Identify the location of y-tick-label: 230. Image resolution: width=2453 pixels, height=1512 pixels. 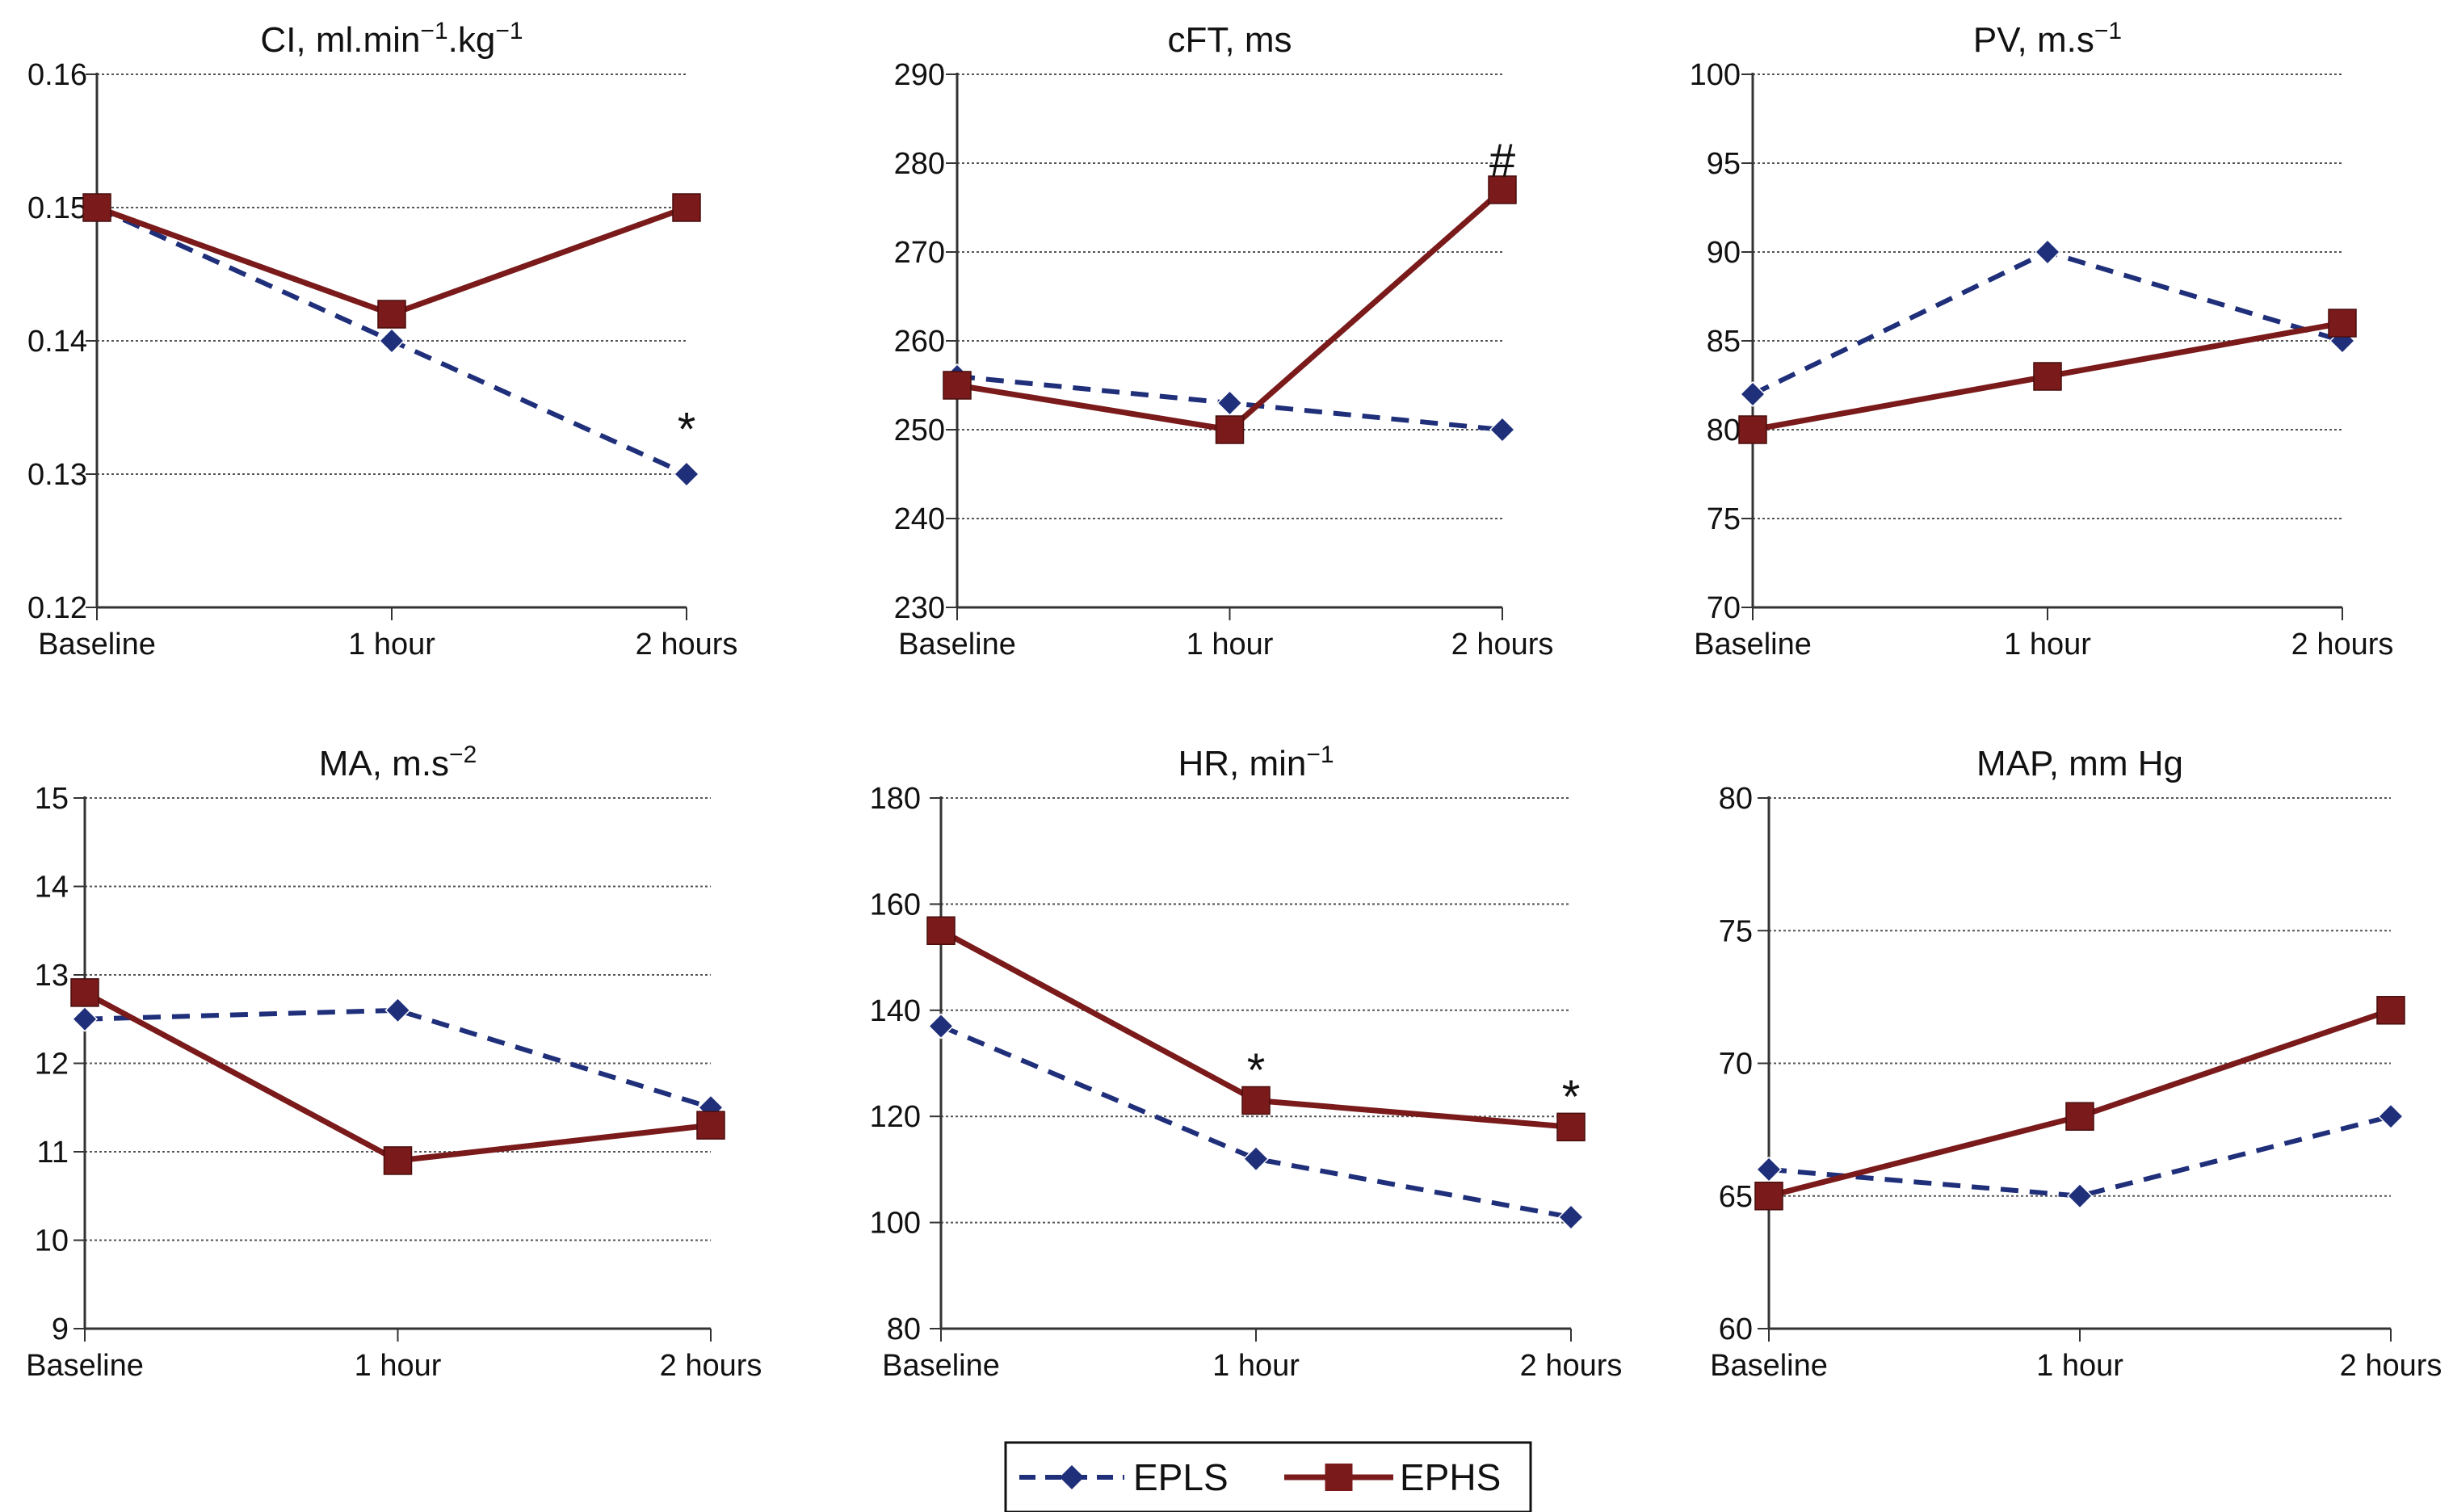
(919, 608).